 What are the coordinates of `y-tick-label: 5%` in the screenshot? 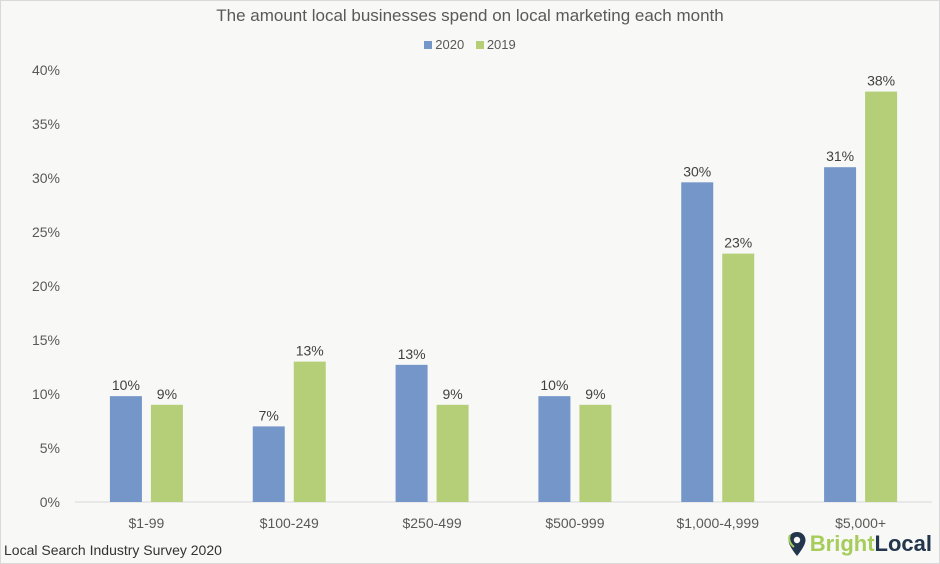 It's located at (50, 448).